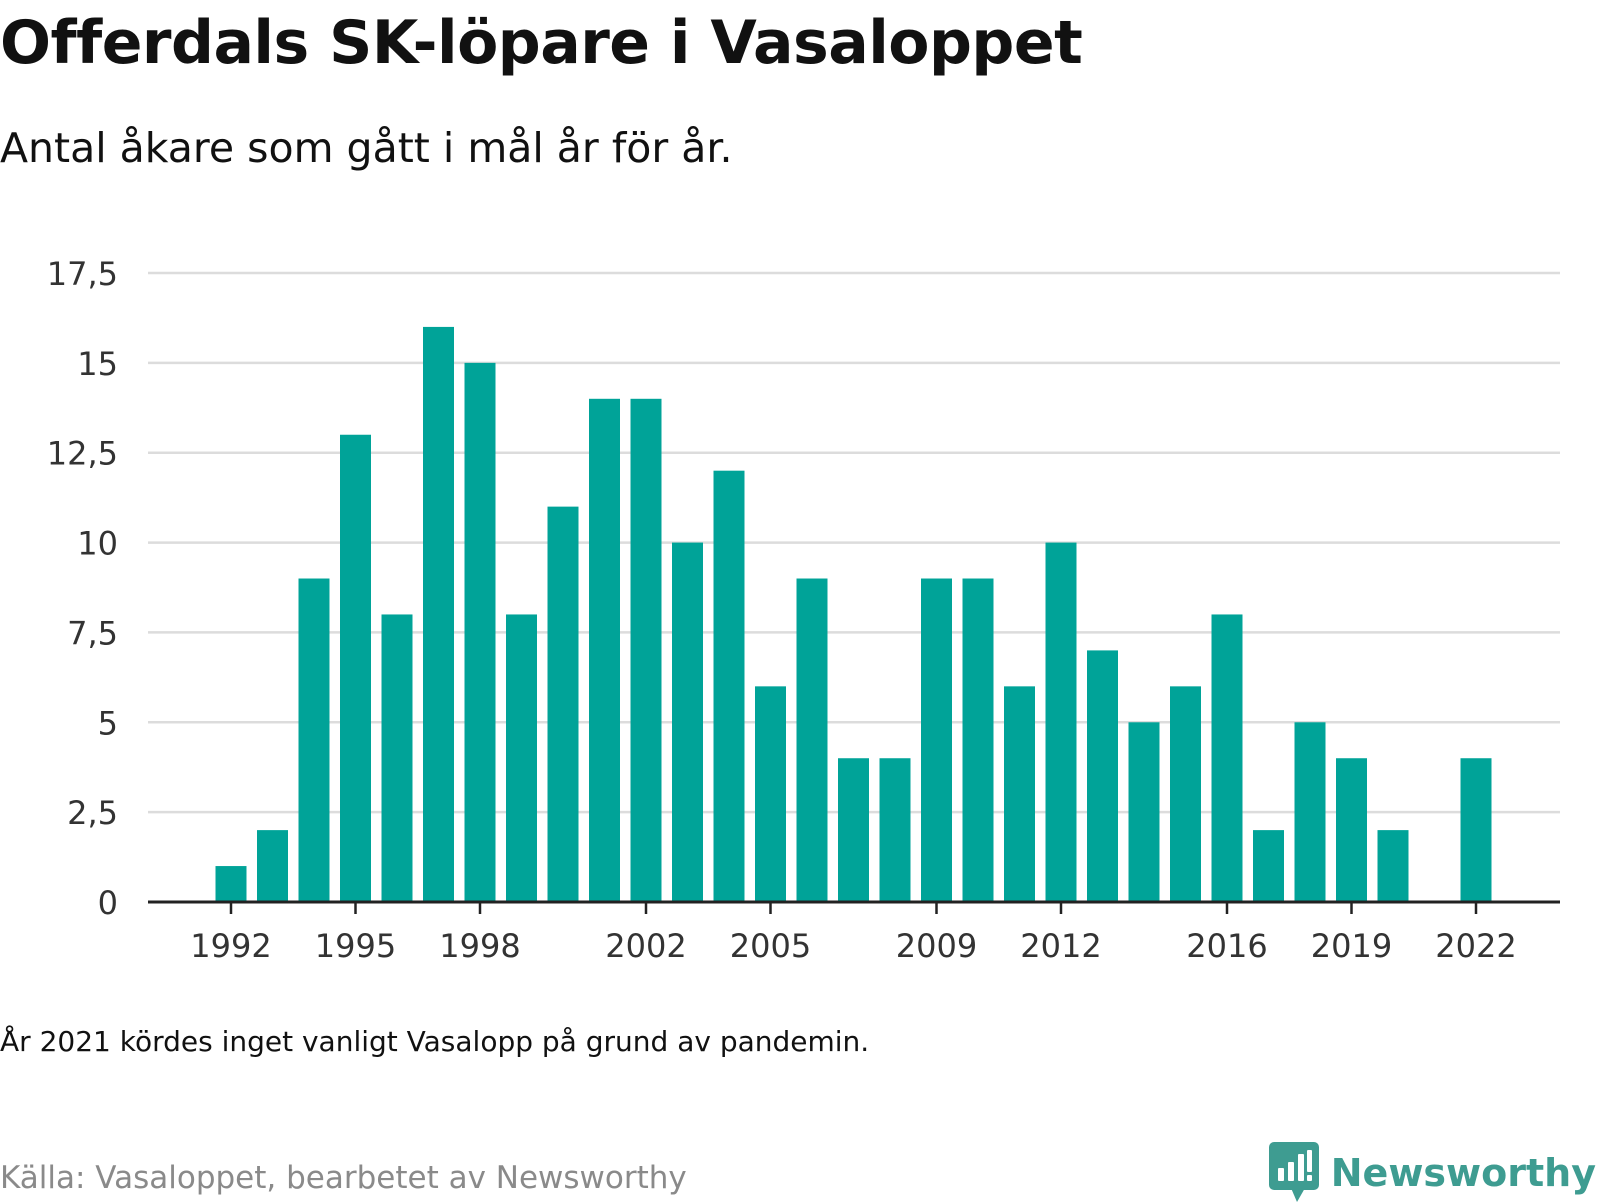 This screenshot has width=1600, height=1204. What do you see at coordinates (541, 43) in the screenshot?
I see `chart-title: Offerdals SK-löpare i Vasaloppet` at bounding box center [541, 43].